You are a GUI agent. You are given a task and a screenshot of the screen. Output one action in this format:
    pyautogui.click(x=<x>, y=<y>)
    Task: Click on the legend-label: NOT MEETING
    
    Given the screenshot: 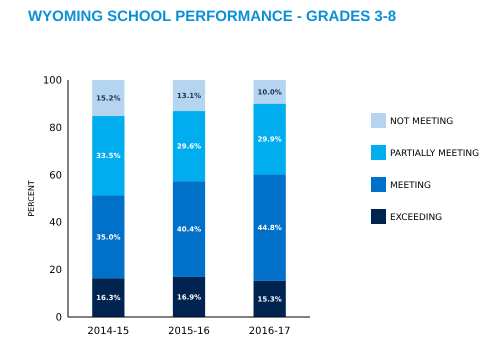 What is the action you would take?
    pyautogui.click(x=422, y=122)
    